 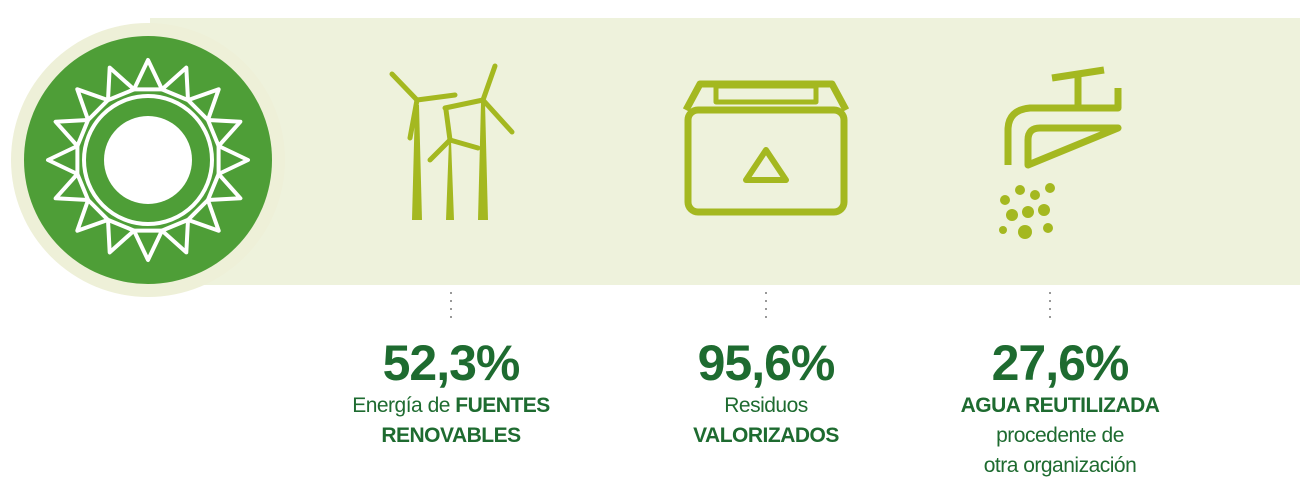 What do you see at coordinates (502, 405) in the screenshot?
I see `stat-text: FUENTES` at bounding box center [502, 405].